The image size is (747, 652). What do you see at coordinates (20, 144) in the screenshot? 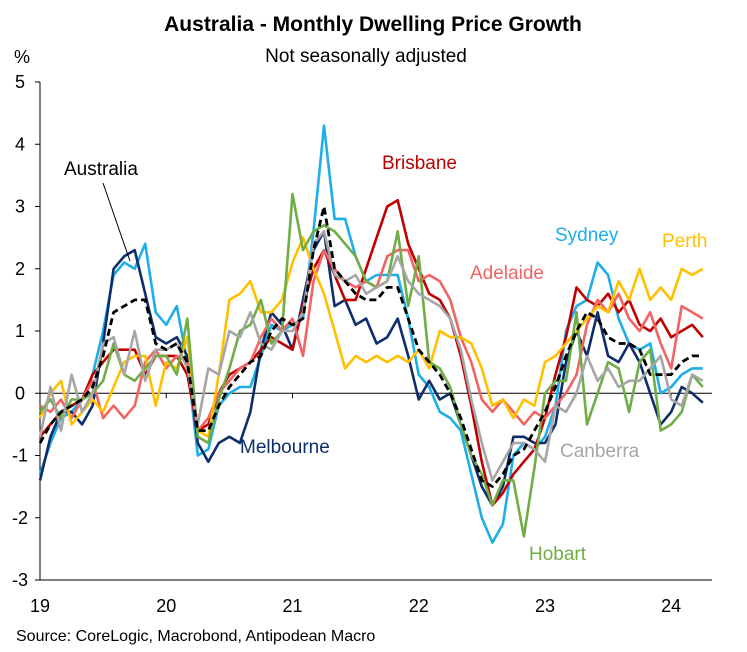
I see `y-tick-label: 4` at bounding box center [20, 144].